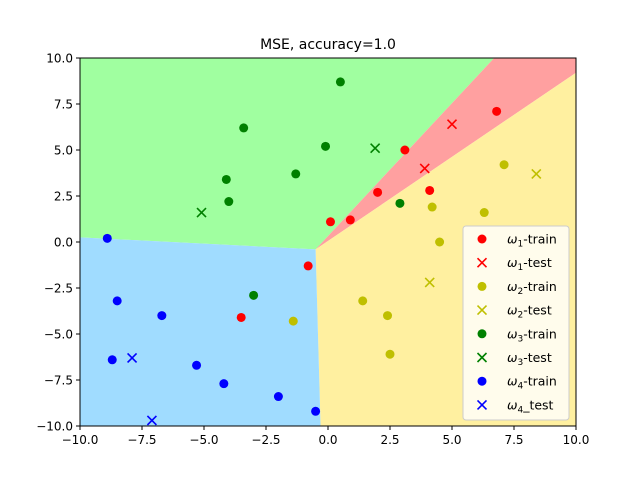 Image resolution: width=640 pixels, height=479 pixels. Describe the element at coordinates (389, 440) in the screenshot. I see `x-tick-label: 2.5` at that location.